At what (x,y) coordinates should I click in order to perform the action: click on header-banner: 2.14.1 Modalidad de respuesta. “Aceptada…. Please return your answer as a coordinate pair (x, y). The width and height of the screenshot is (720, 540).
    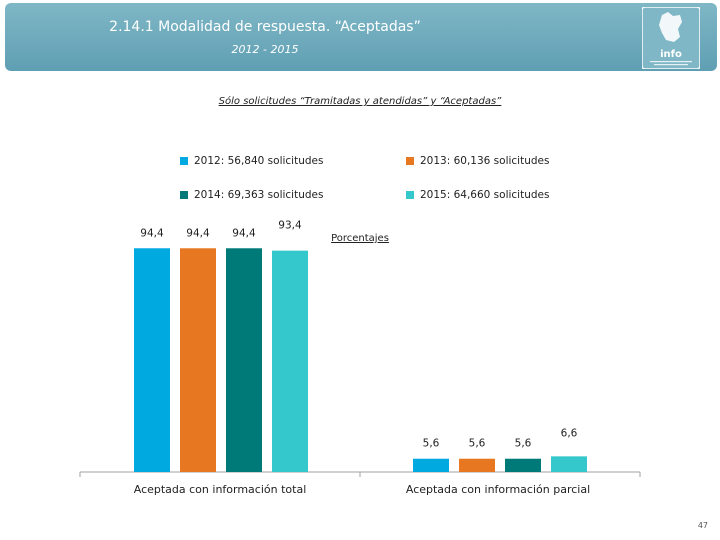
    Looking at the image, I should click on (361, 37).